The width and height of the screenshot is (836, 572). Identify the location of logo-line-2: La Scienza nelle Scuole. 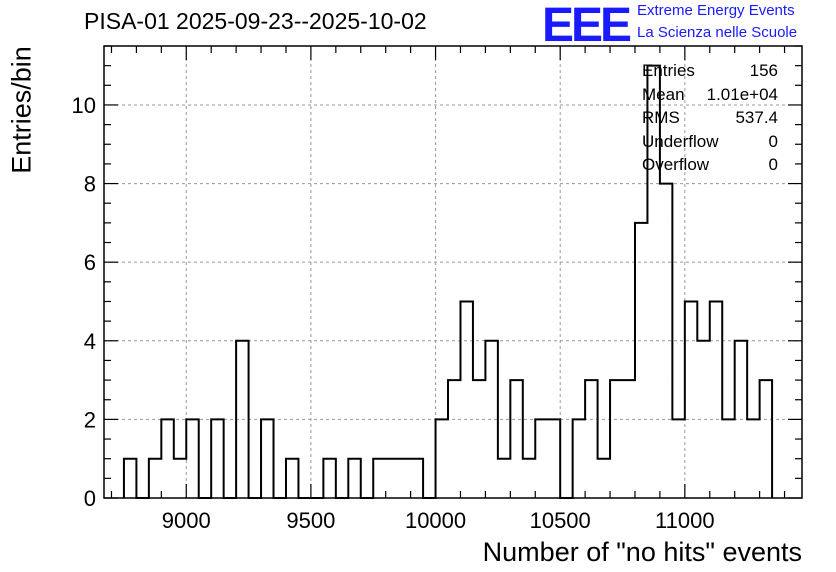
(717, 32).